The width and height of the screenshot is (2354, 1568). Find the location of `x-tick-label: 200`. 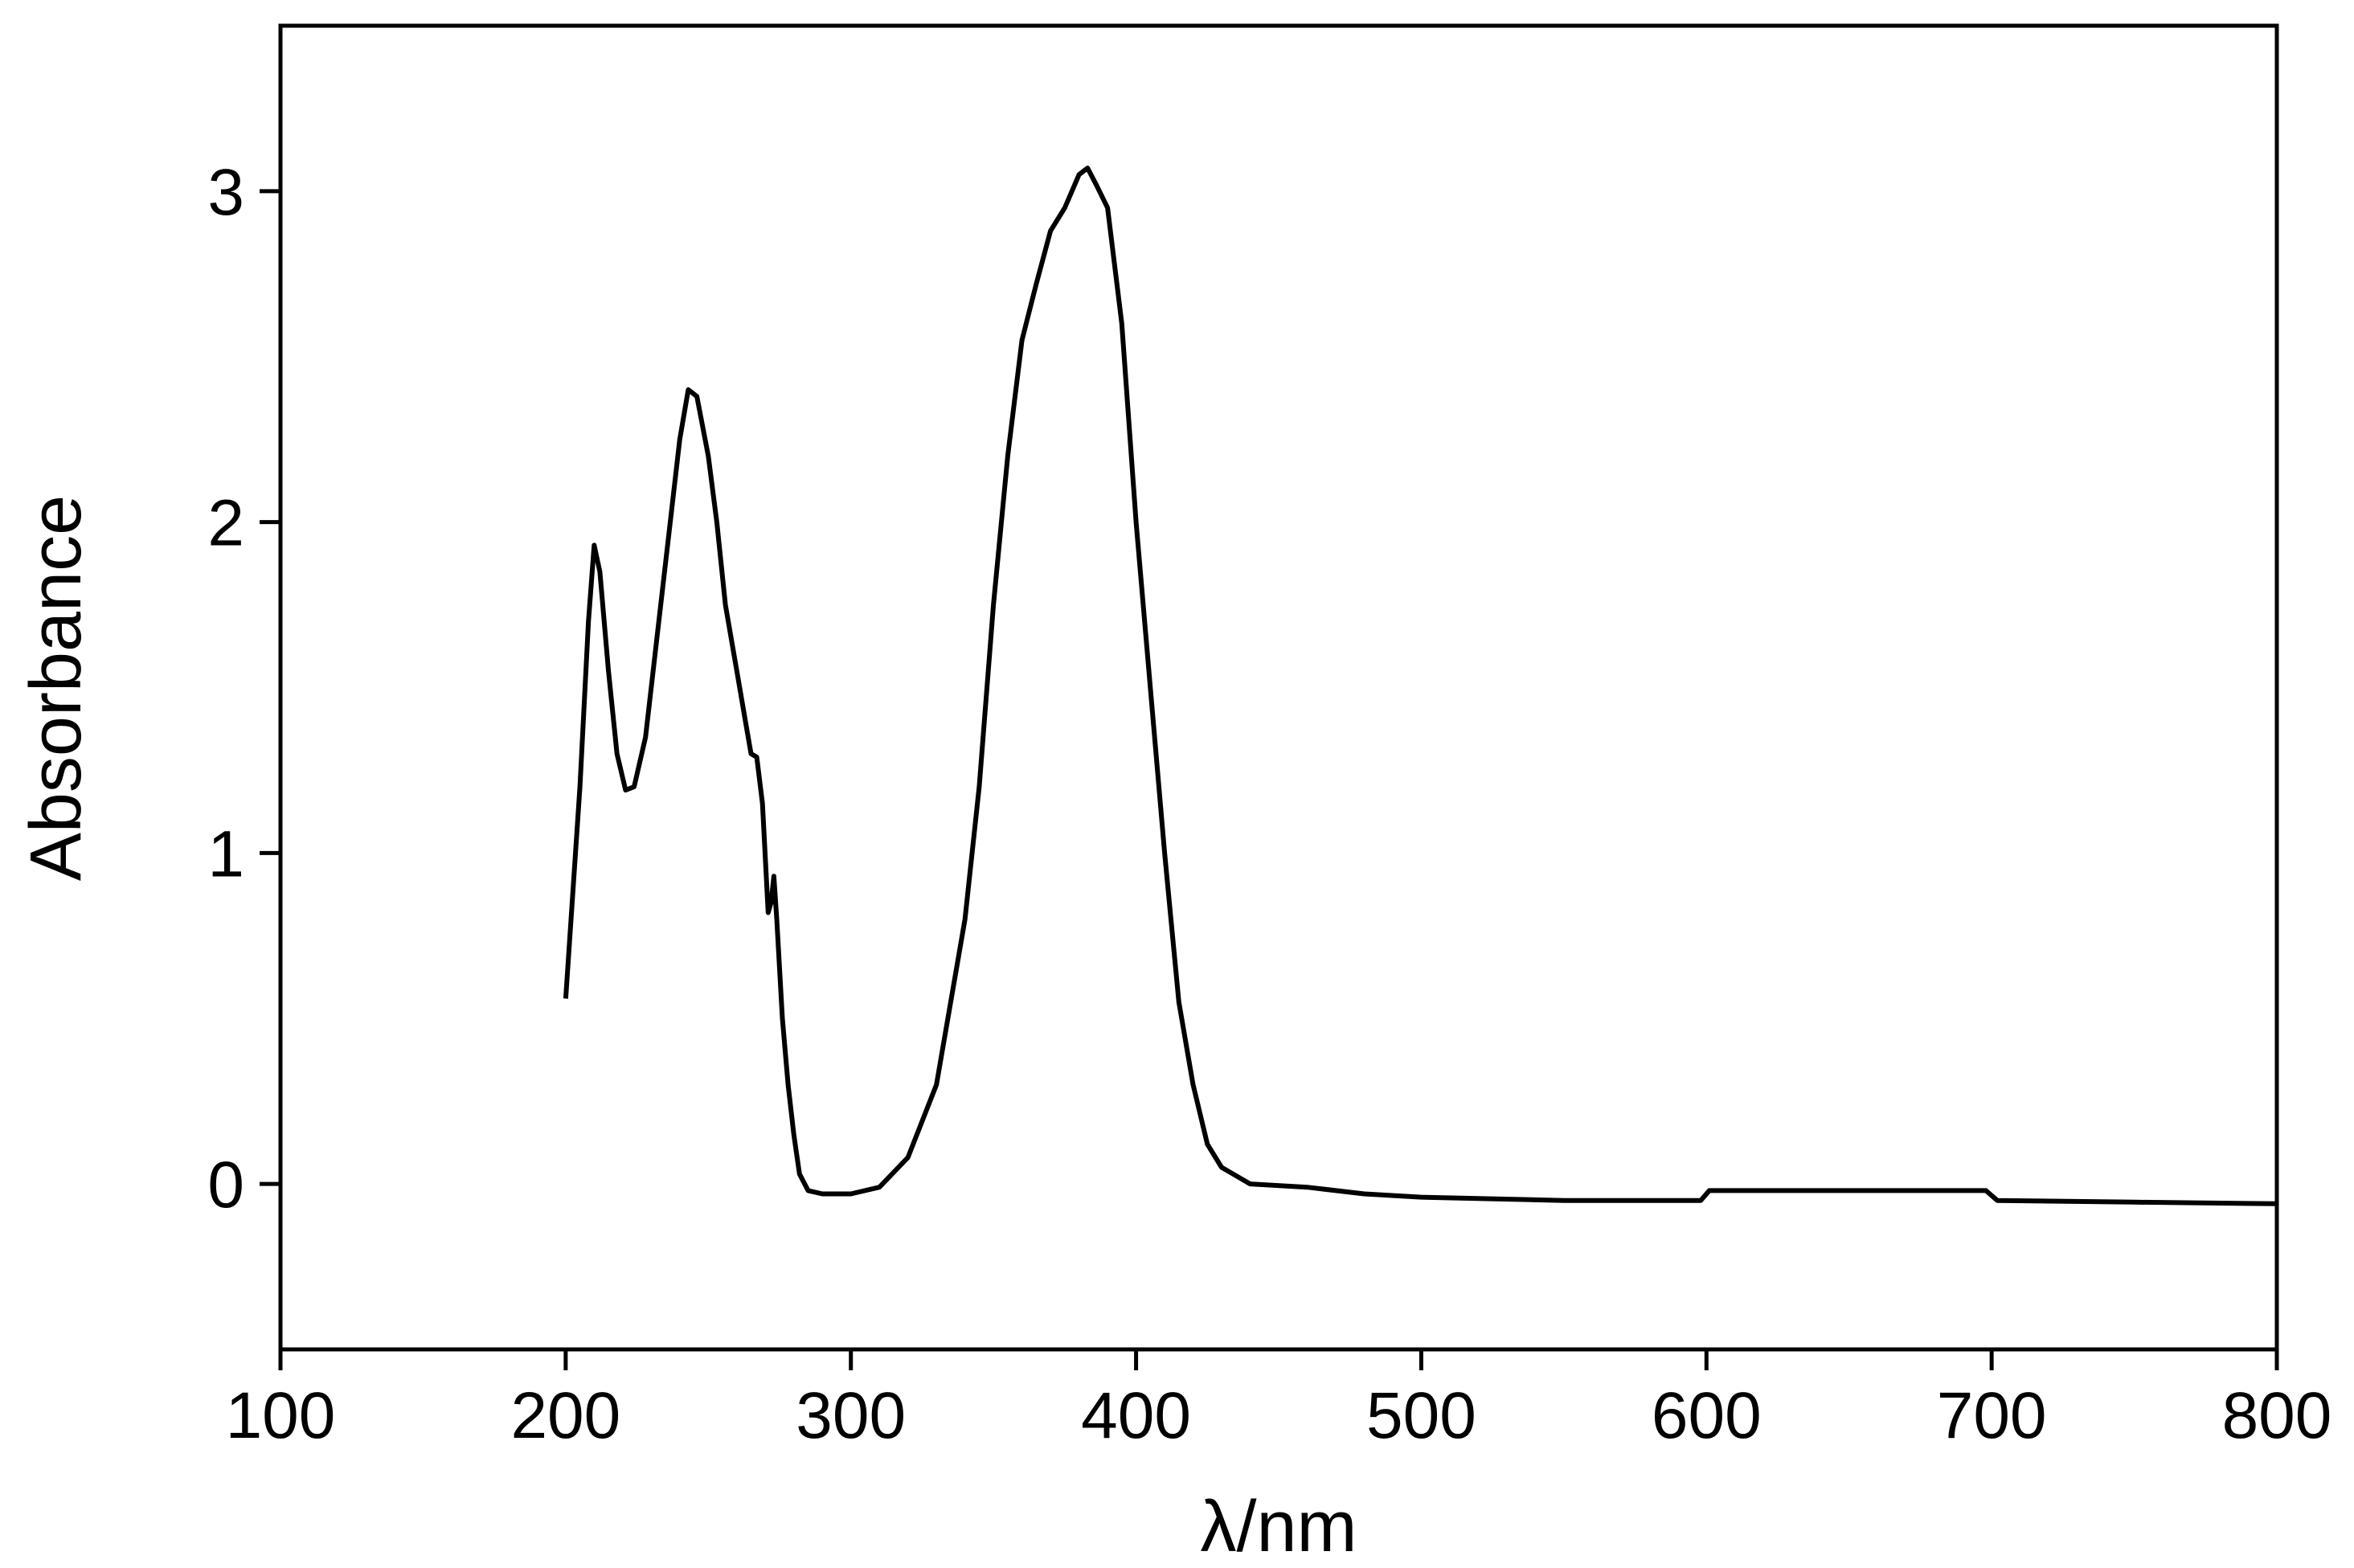

x-tick-label: 200 is located at coordinates (565, 1415).